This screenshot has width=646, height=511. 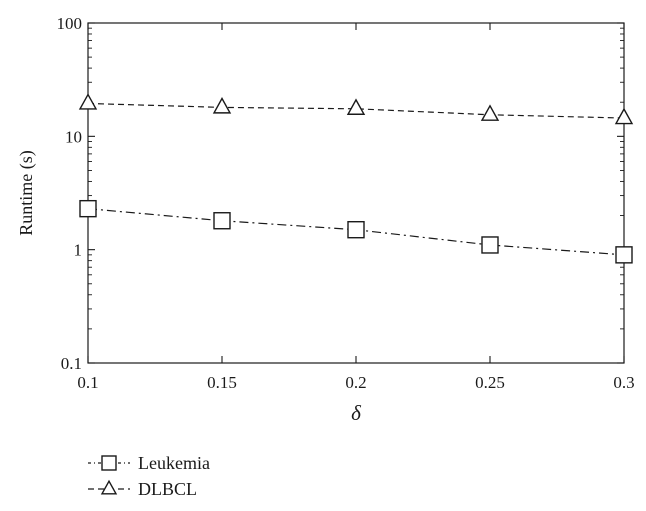 I want to click on x-tick-label: 0.1, so click(x=87, y=382).